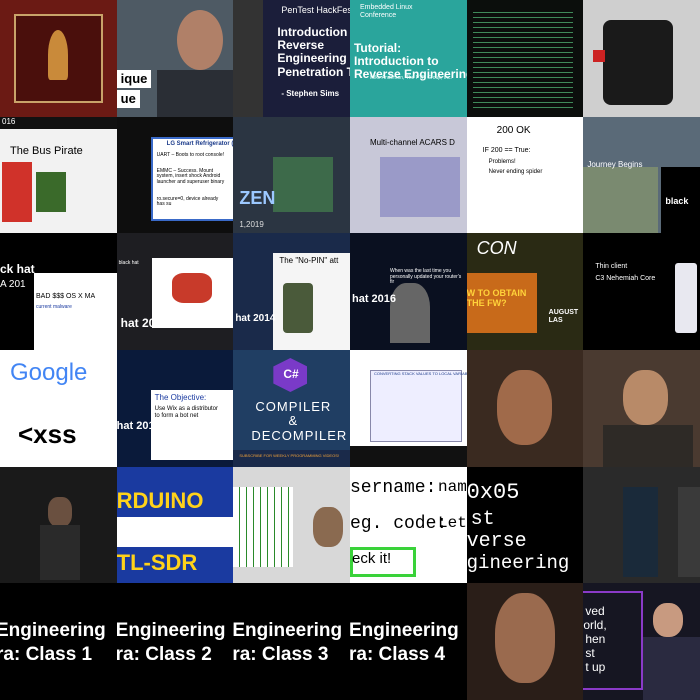 The image size is (700, 700). I want to click on thumbnail-text: hen, so click(595, 639).